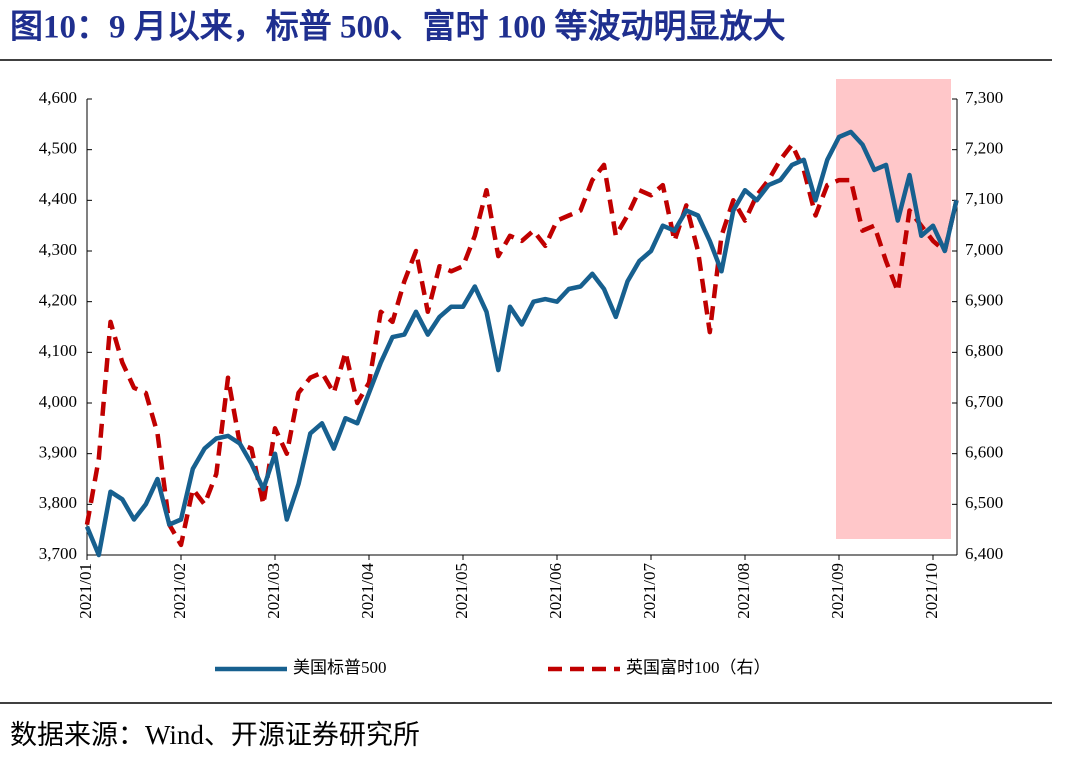 The width and height of the screenshot is (1070, 759). Describe the element at coordinates (931, 591) in the screenshot. I see `x-tick-label: 2021/10` at that location.